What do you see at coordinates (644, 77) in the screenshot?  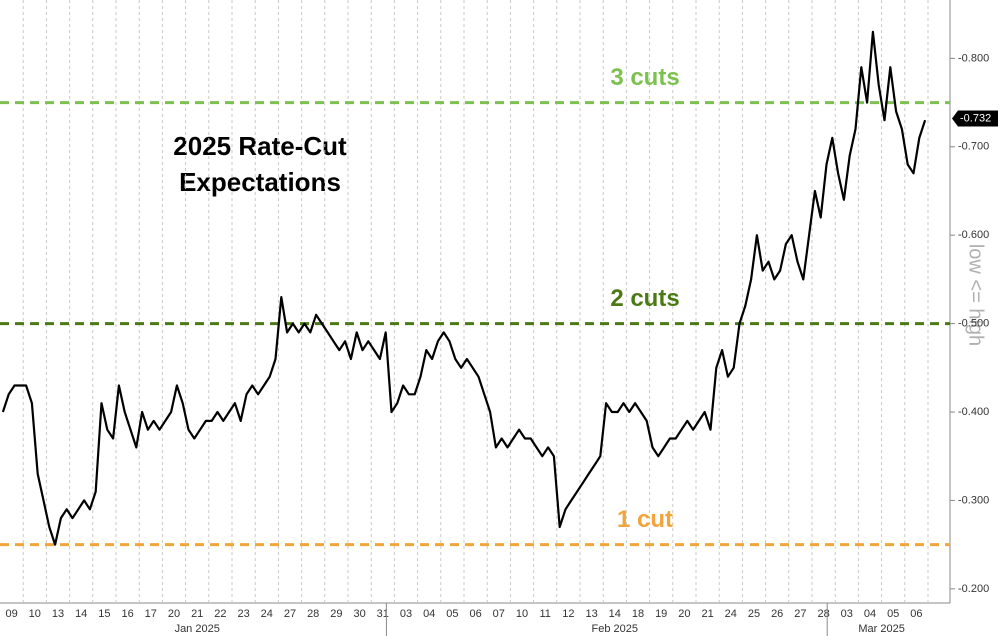 I see `reference-label: 3 cuts` at bounding box center [644, 77].